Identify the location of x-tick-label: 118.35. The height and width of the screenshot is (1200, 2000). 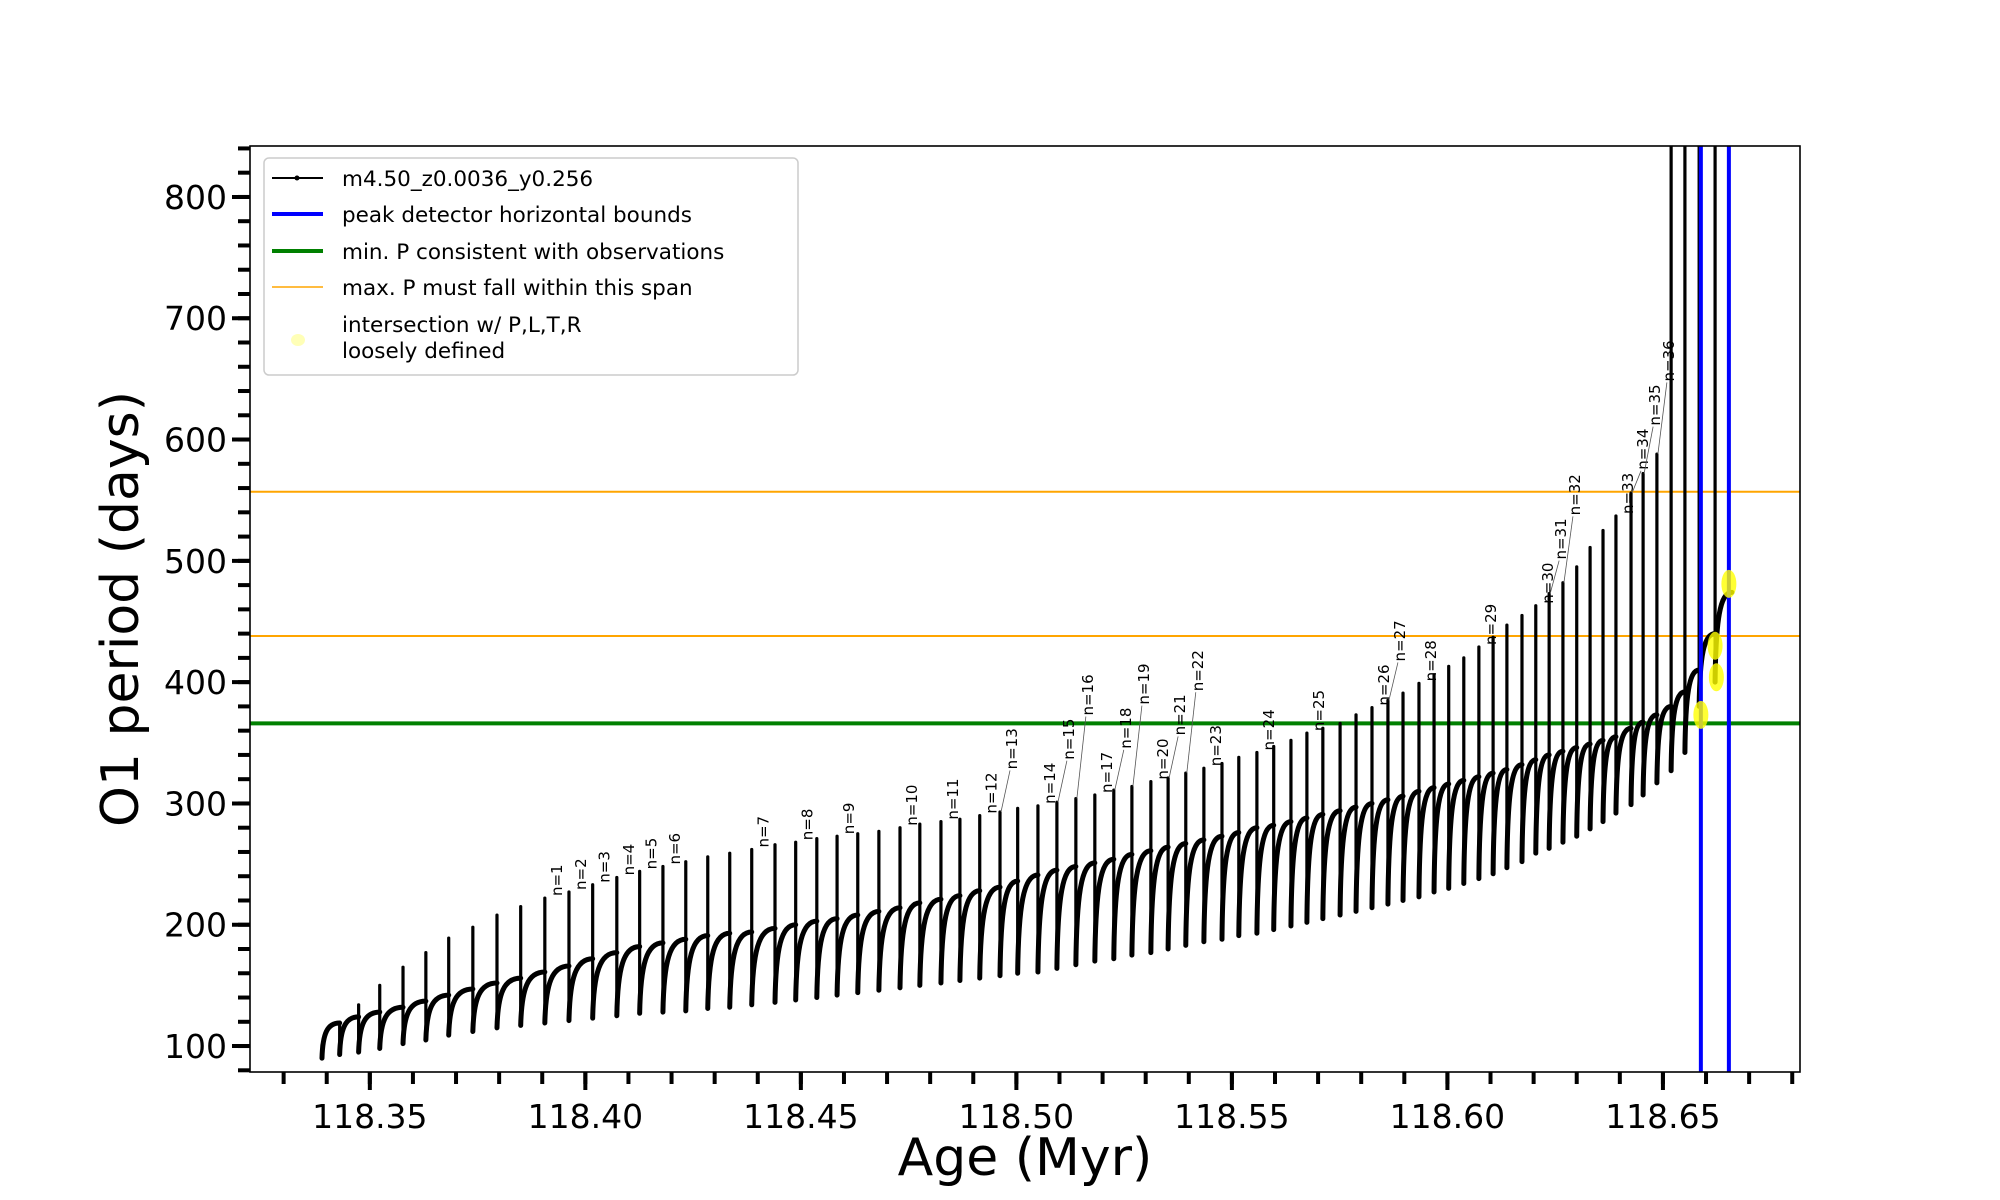
(369, 1116).